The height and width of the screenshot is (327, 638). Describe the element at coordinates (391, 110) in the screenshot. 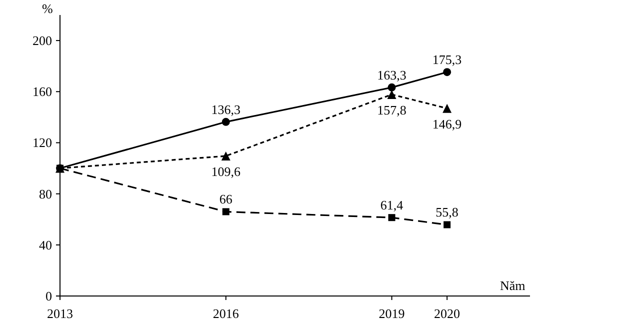

I see `data-label: 157,8` at that location.